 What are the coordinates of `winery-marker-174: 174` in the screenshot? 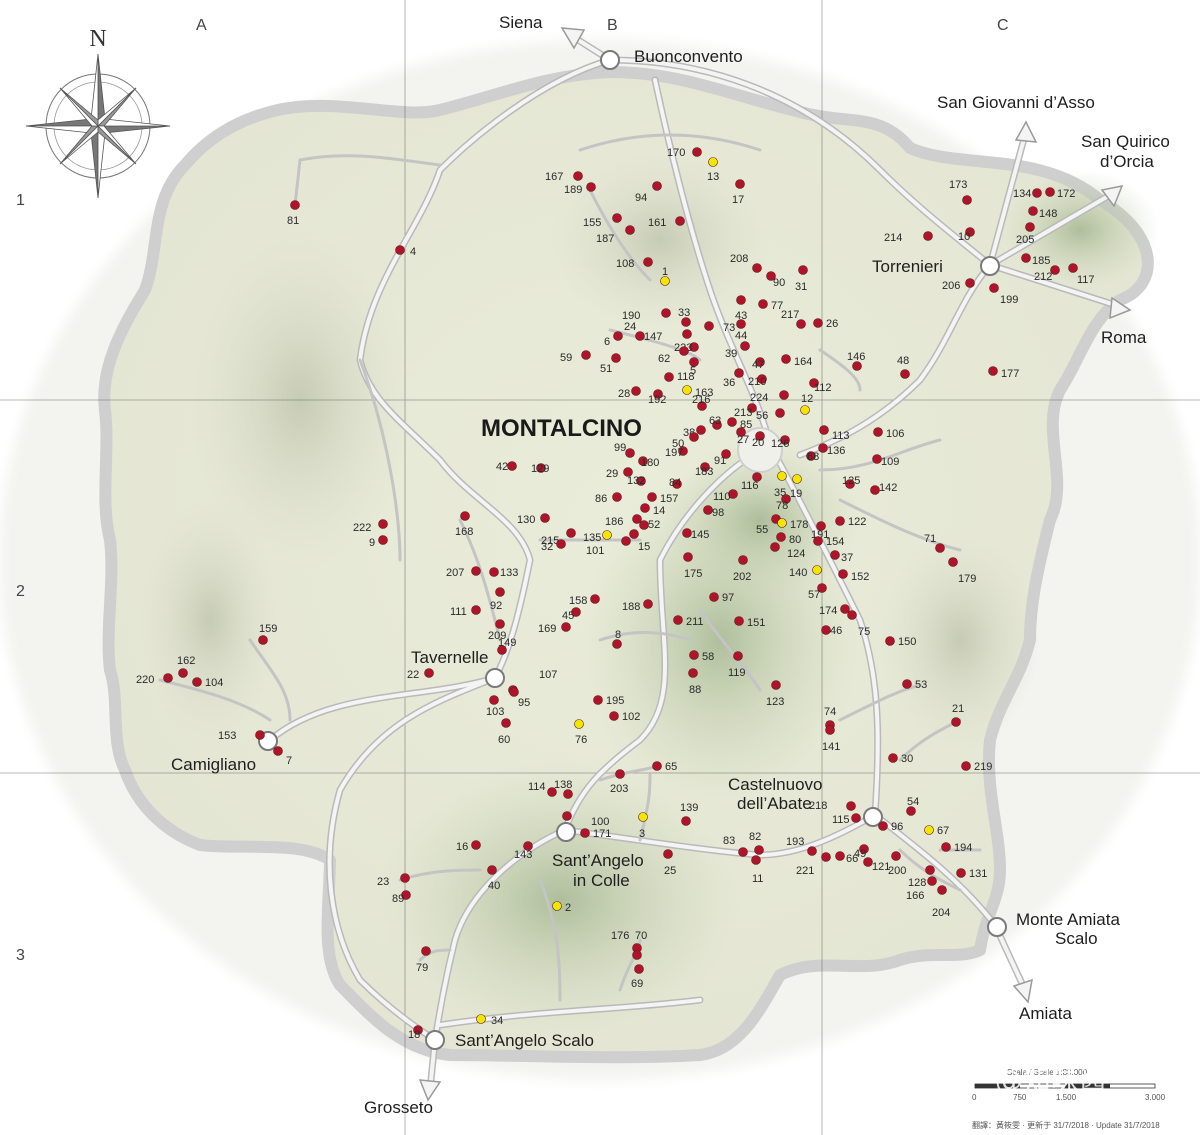 It's located at (834, 610).